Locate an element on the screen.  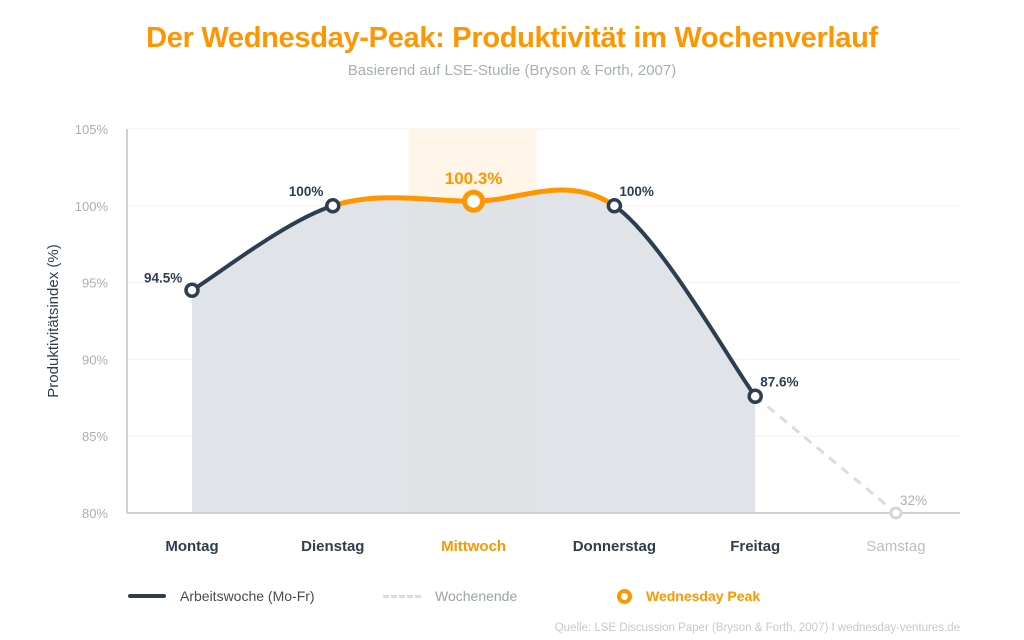
legend-label: Wednesday Peak is located at coordinates (703, 596).